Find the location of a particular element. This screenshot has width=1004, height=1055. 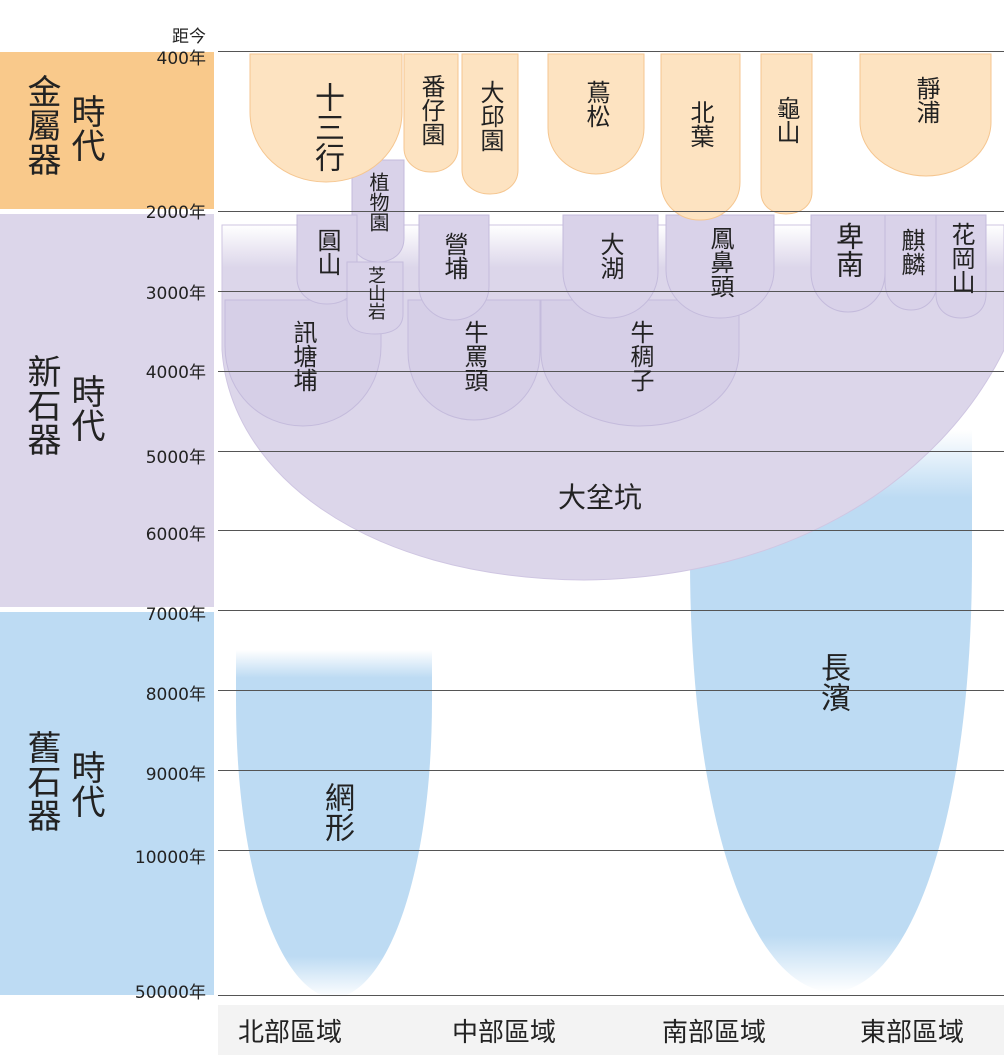

tick-label: 4000年 is located at coordinates (175, 373).